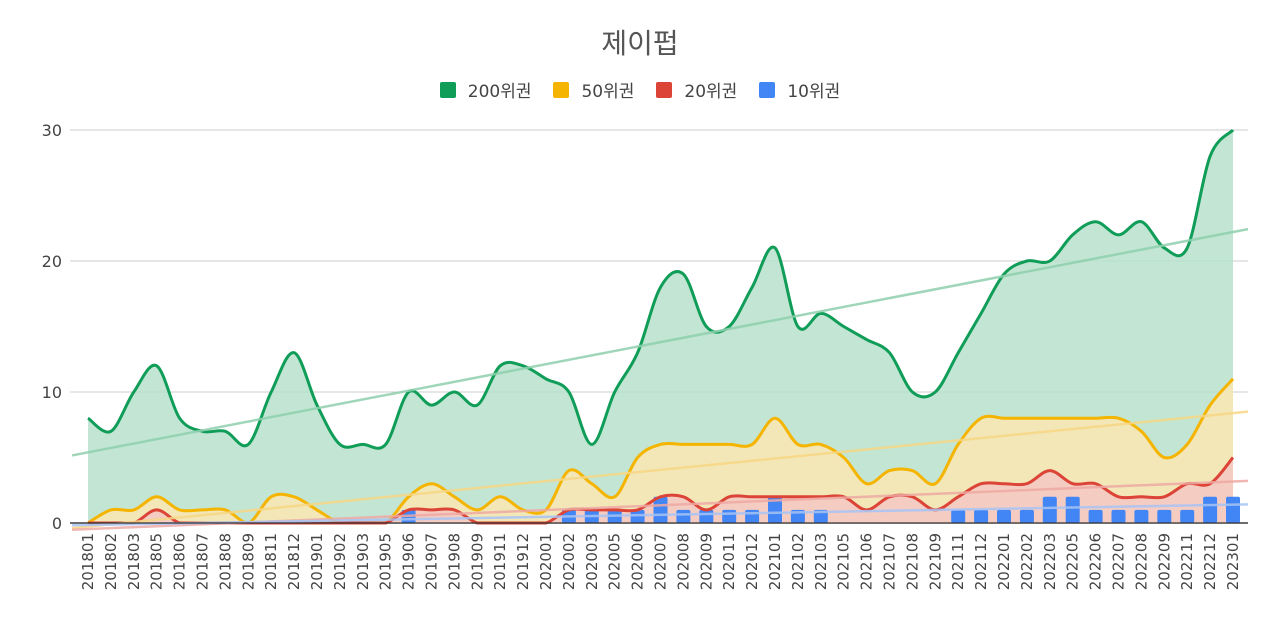 This screenshot has width=1280, height=625. I want to click on x-tick-label: 202203, so click(1050, 561).